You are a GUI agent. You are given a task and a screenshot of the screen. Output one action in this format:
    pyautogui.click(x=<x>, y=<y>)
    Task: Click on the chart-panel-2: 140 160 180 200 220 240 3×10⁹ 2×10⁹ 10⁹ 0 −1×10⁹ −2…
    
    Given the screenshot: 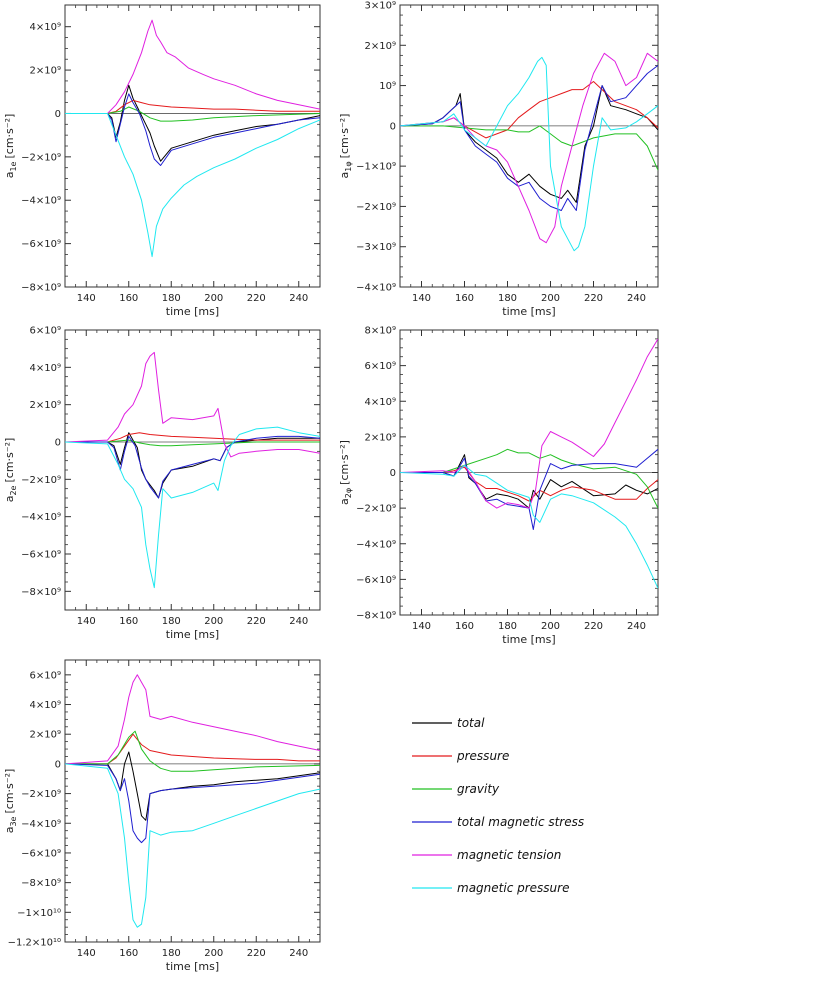 What is the action you would take?
    pyautogui.click(x=498, y=159)
    